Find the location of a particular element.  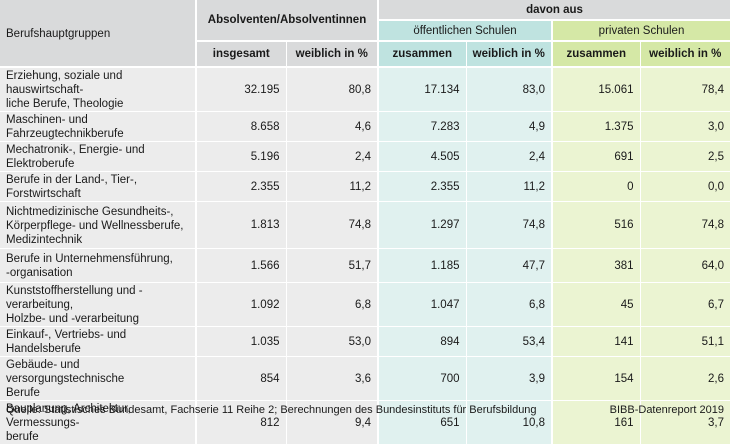

cell-weiblich: 74,8 is located at coordinates (332, 225).